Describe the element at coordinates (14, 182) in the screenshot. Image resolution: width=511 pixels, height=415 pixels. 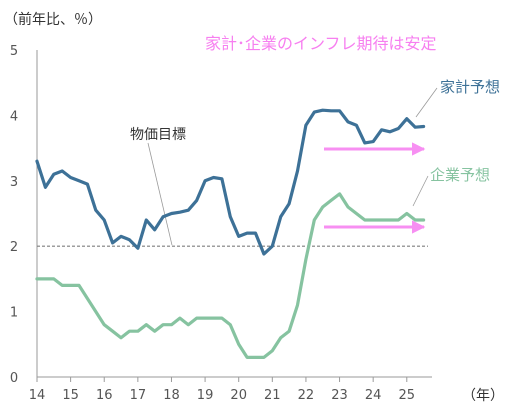
I see `y-tick-label: 3` at that location.